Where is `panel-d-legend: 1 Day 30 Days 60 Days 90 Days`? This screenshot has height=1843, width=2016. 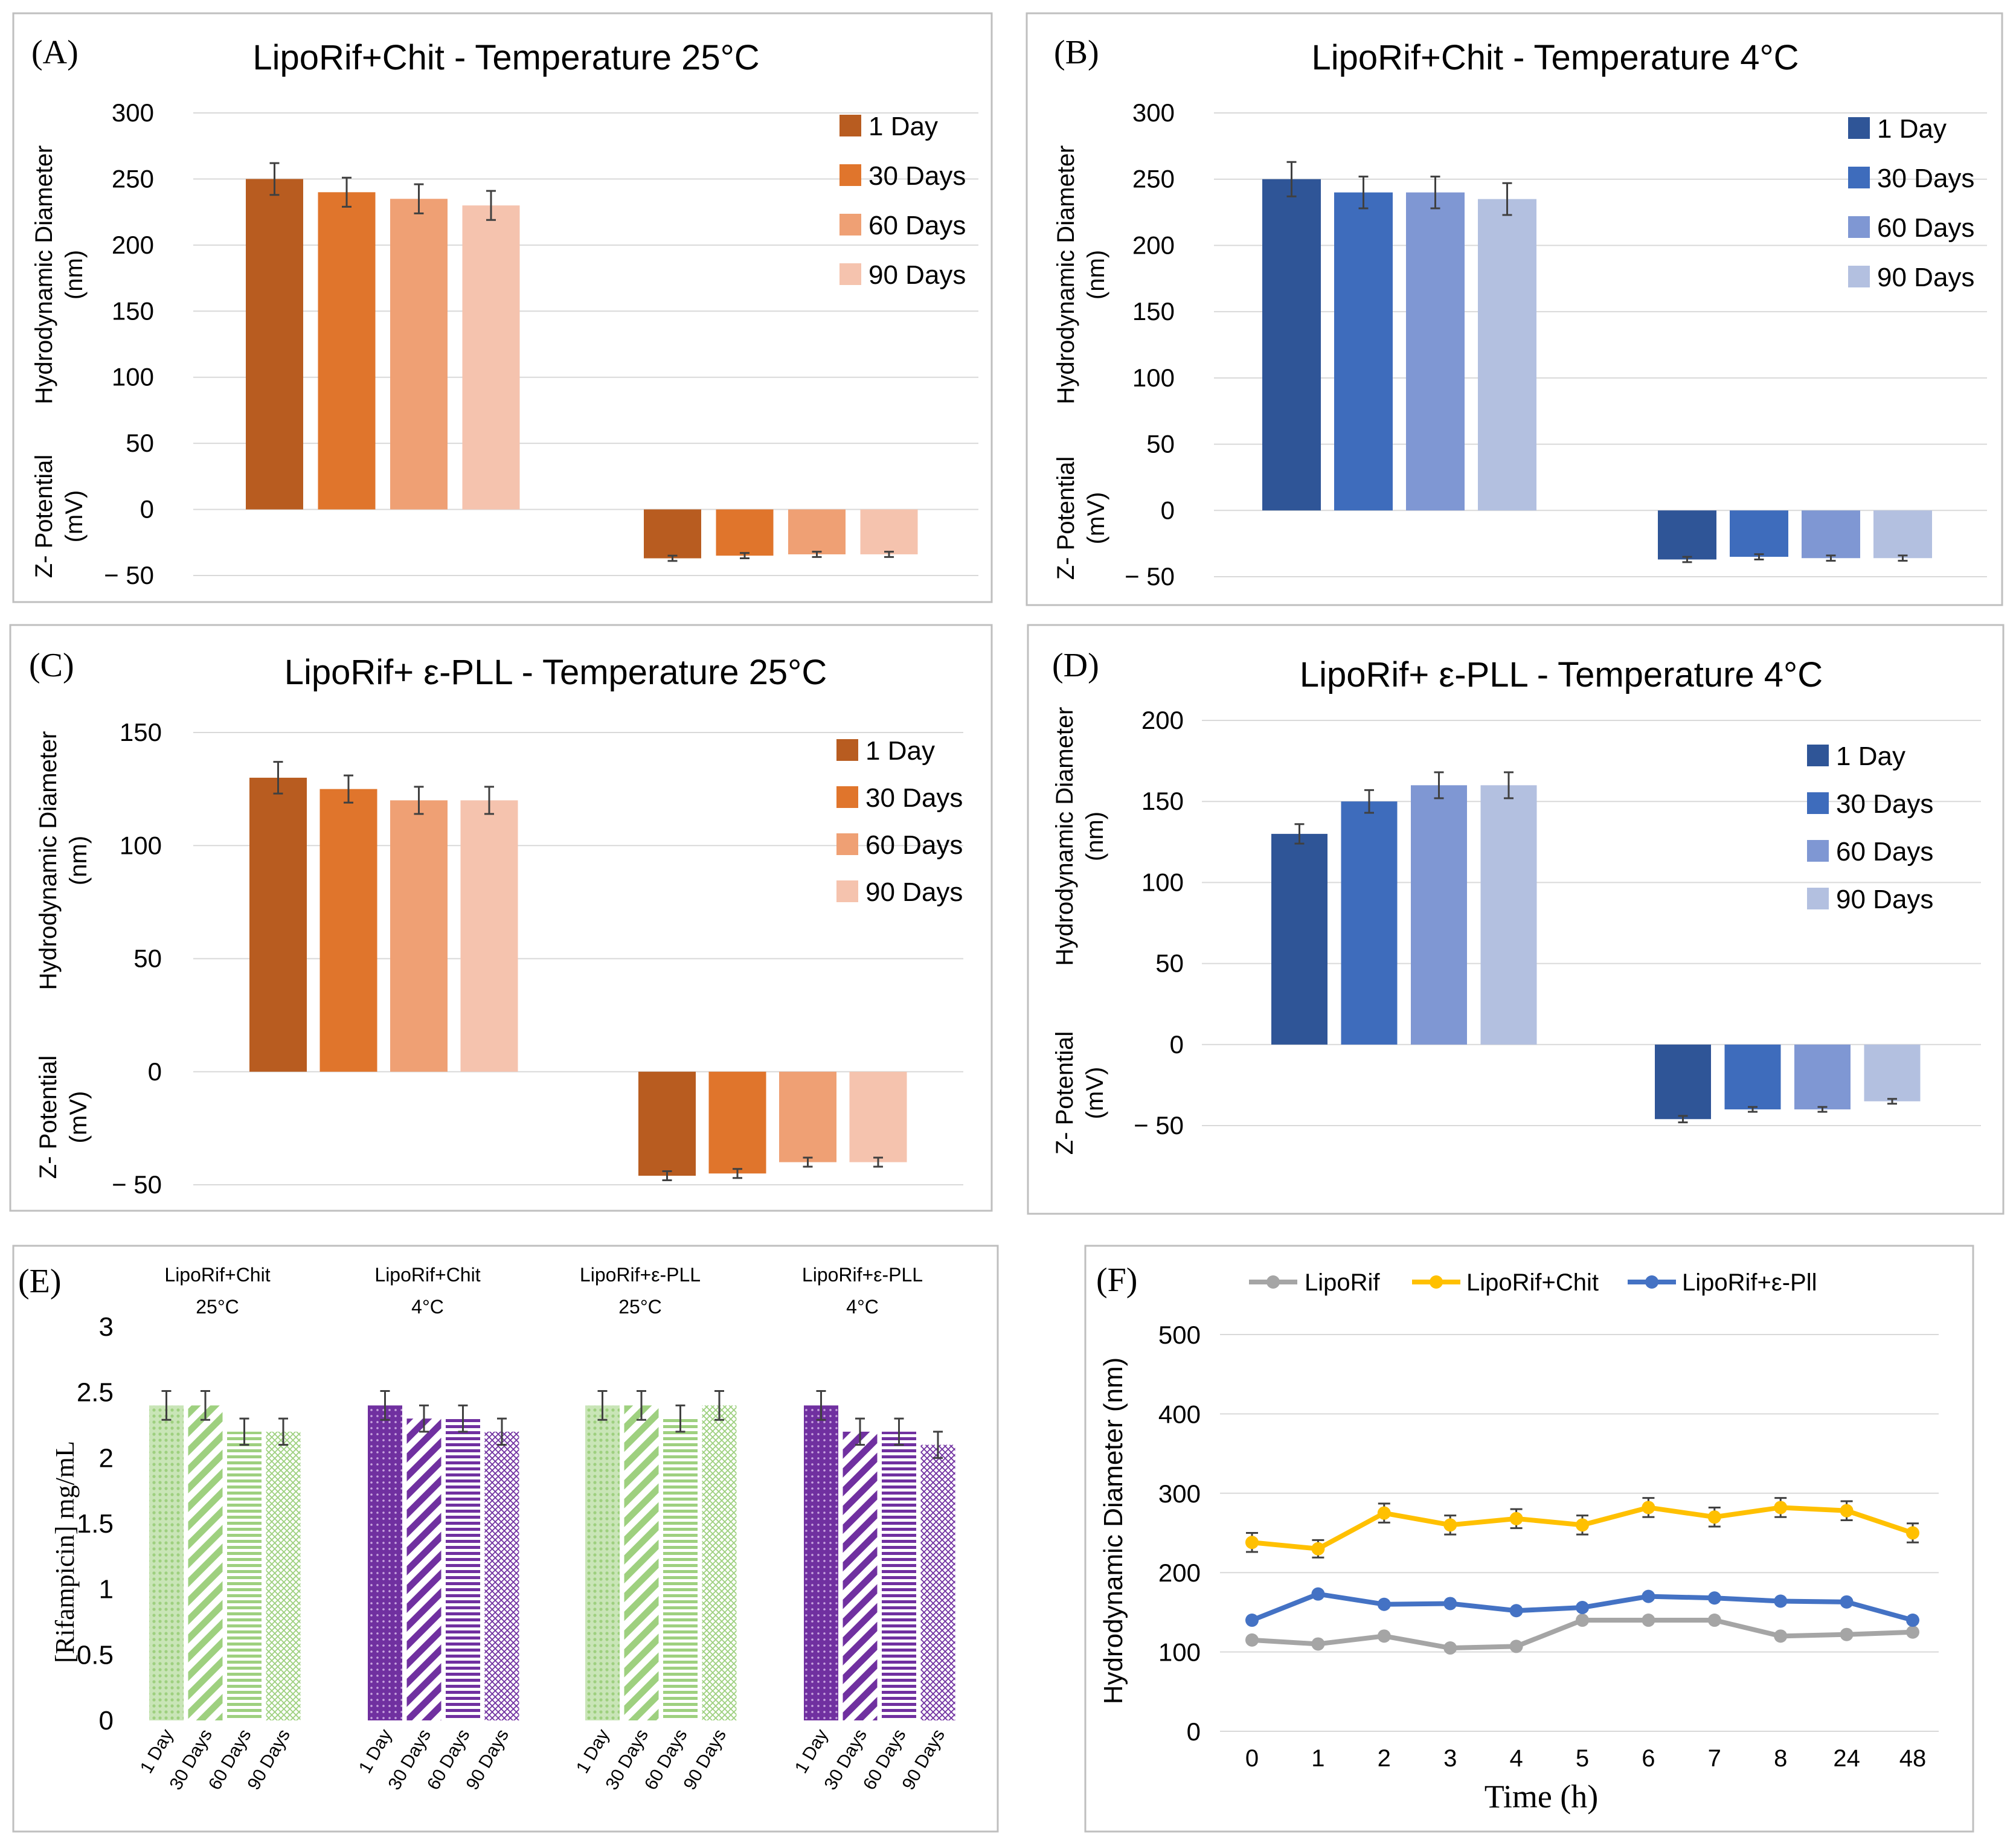
panel-d-legend: 1 Day 30 Days 60 Days 90 Days is located at coordinates (1870, 828).